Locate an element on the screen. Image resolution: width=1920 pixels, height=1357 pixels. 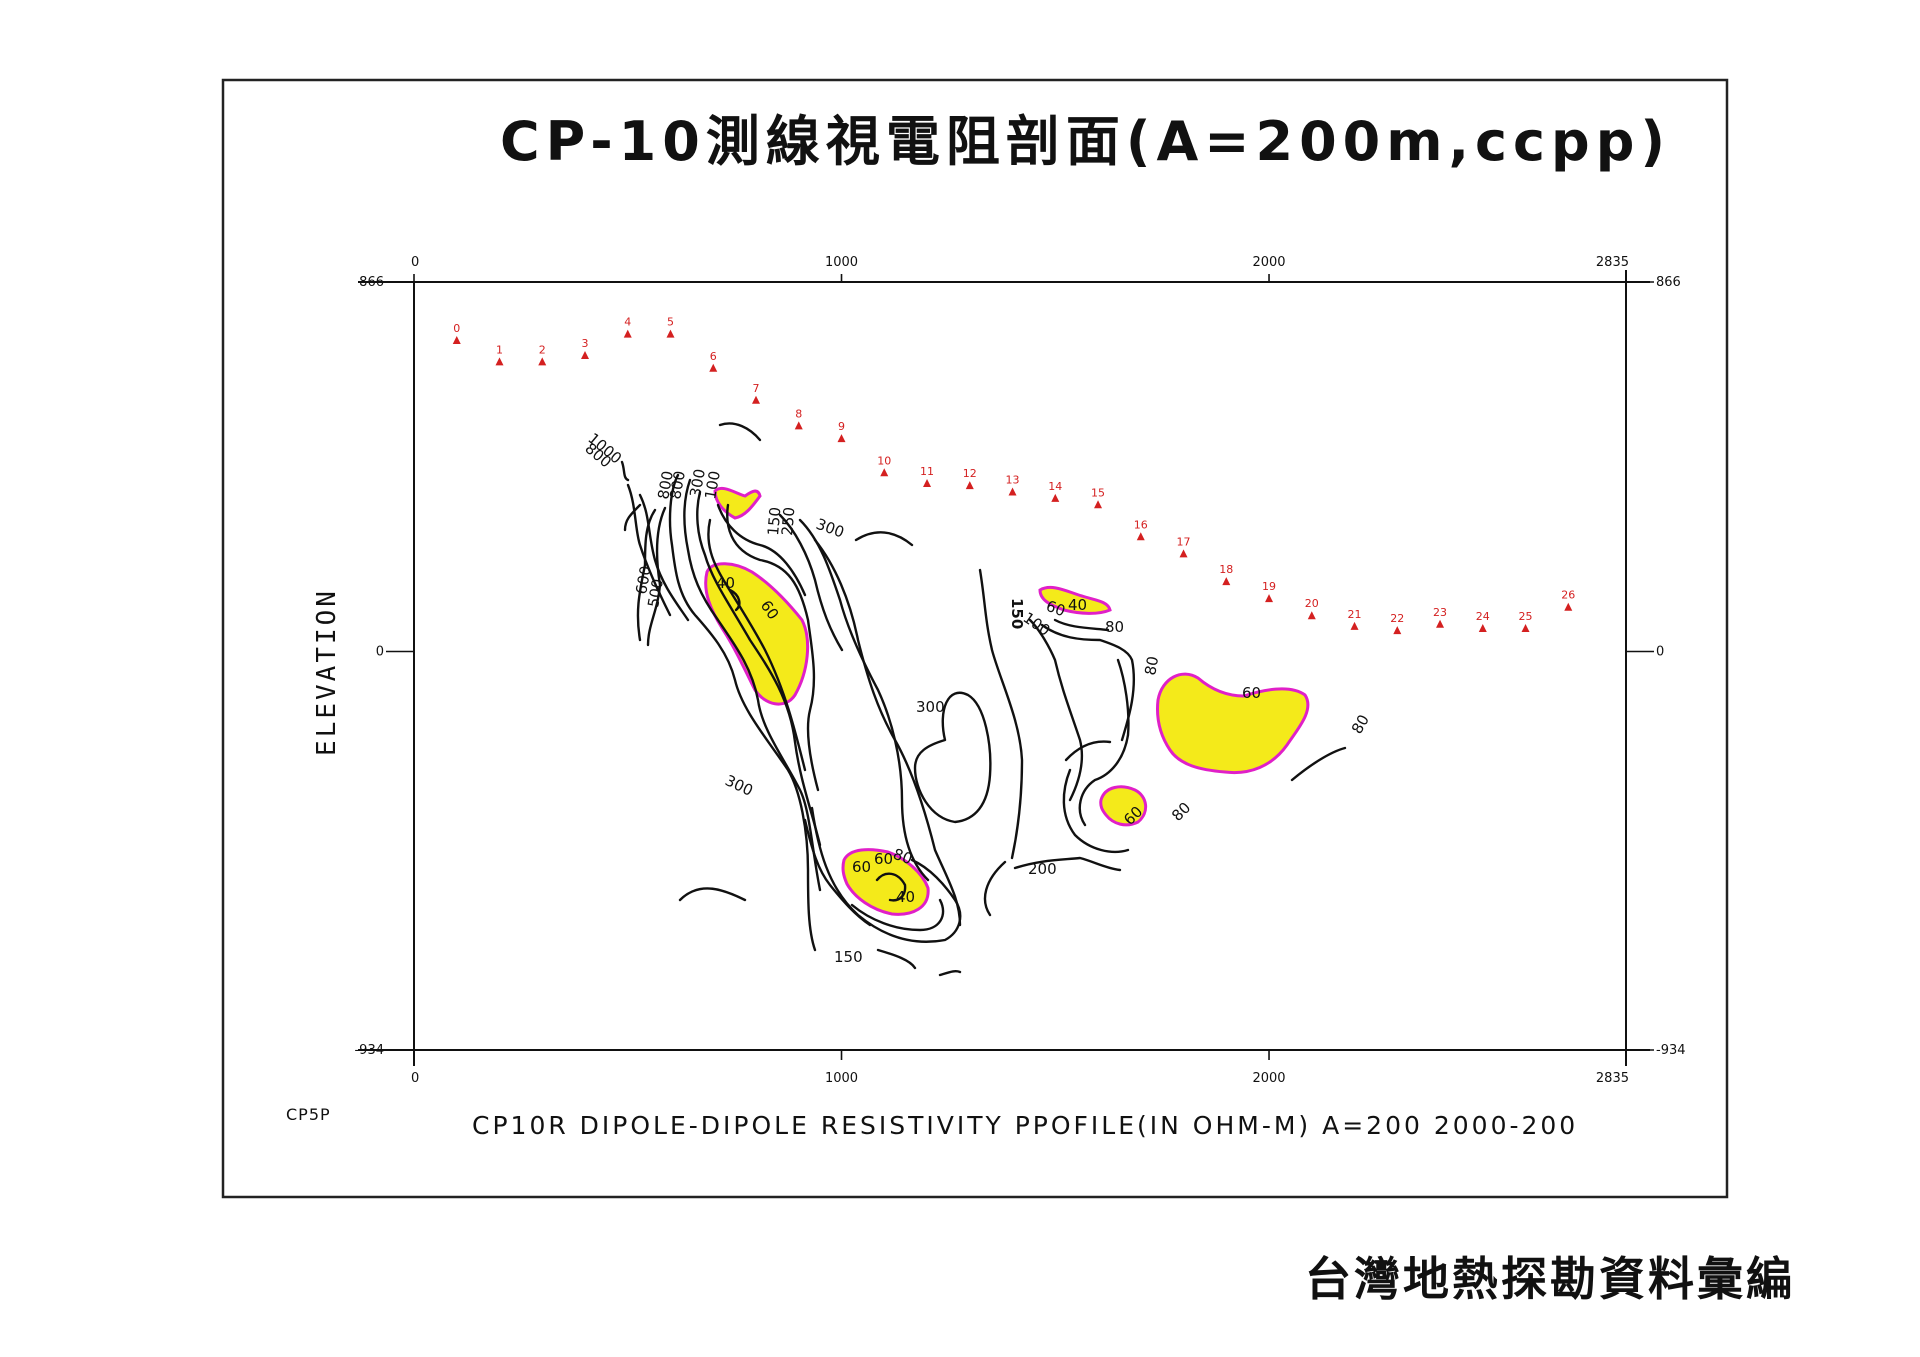
x-tick-label-top: 2000 is located at coordinates (1268, 262).